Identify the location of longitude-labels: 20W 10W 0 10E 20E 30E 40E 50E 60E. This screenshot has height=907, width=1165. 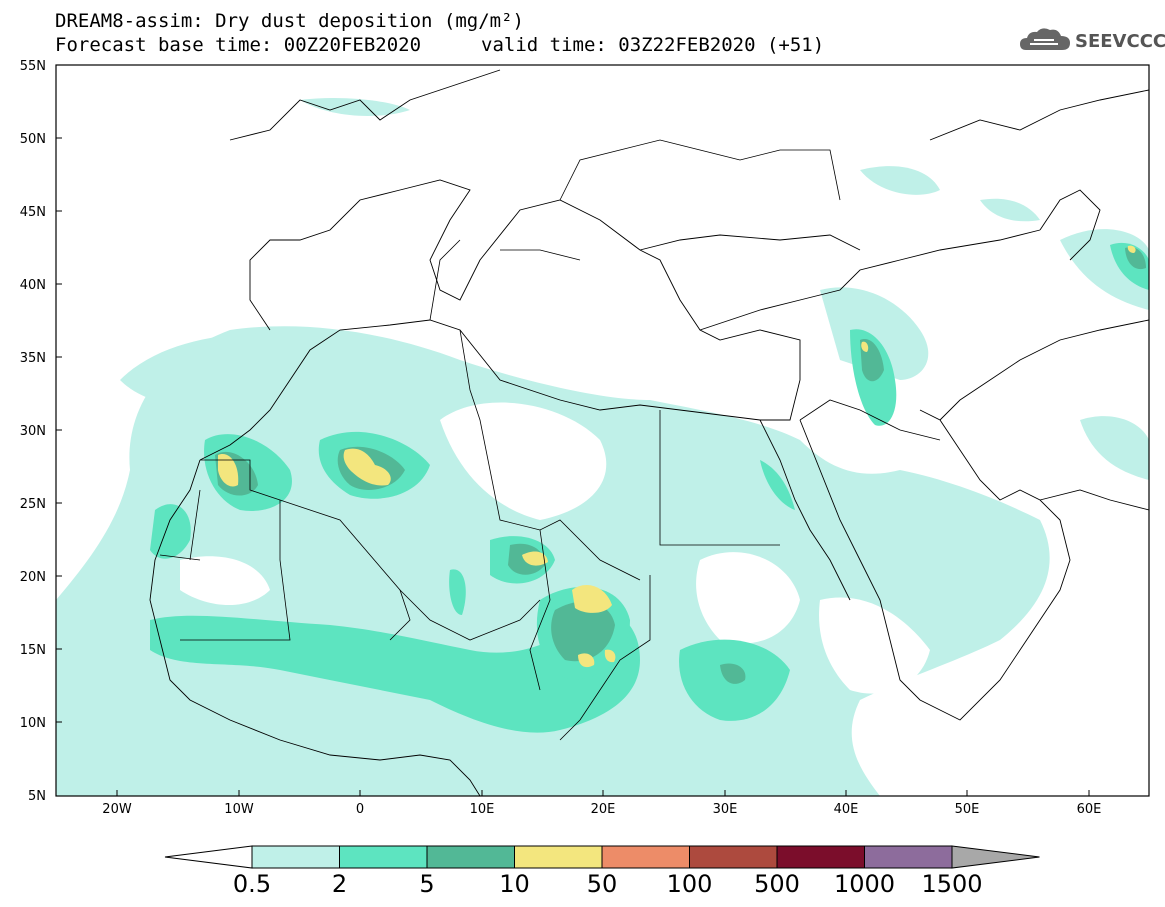
(601, 809).